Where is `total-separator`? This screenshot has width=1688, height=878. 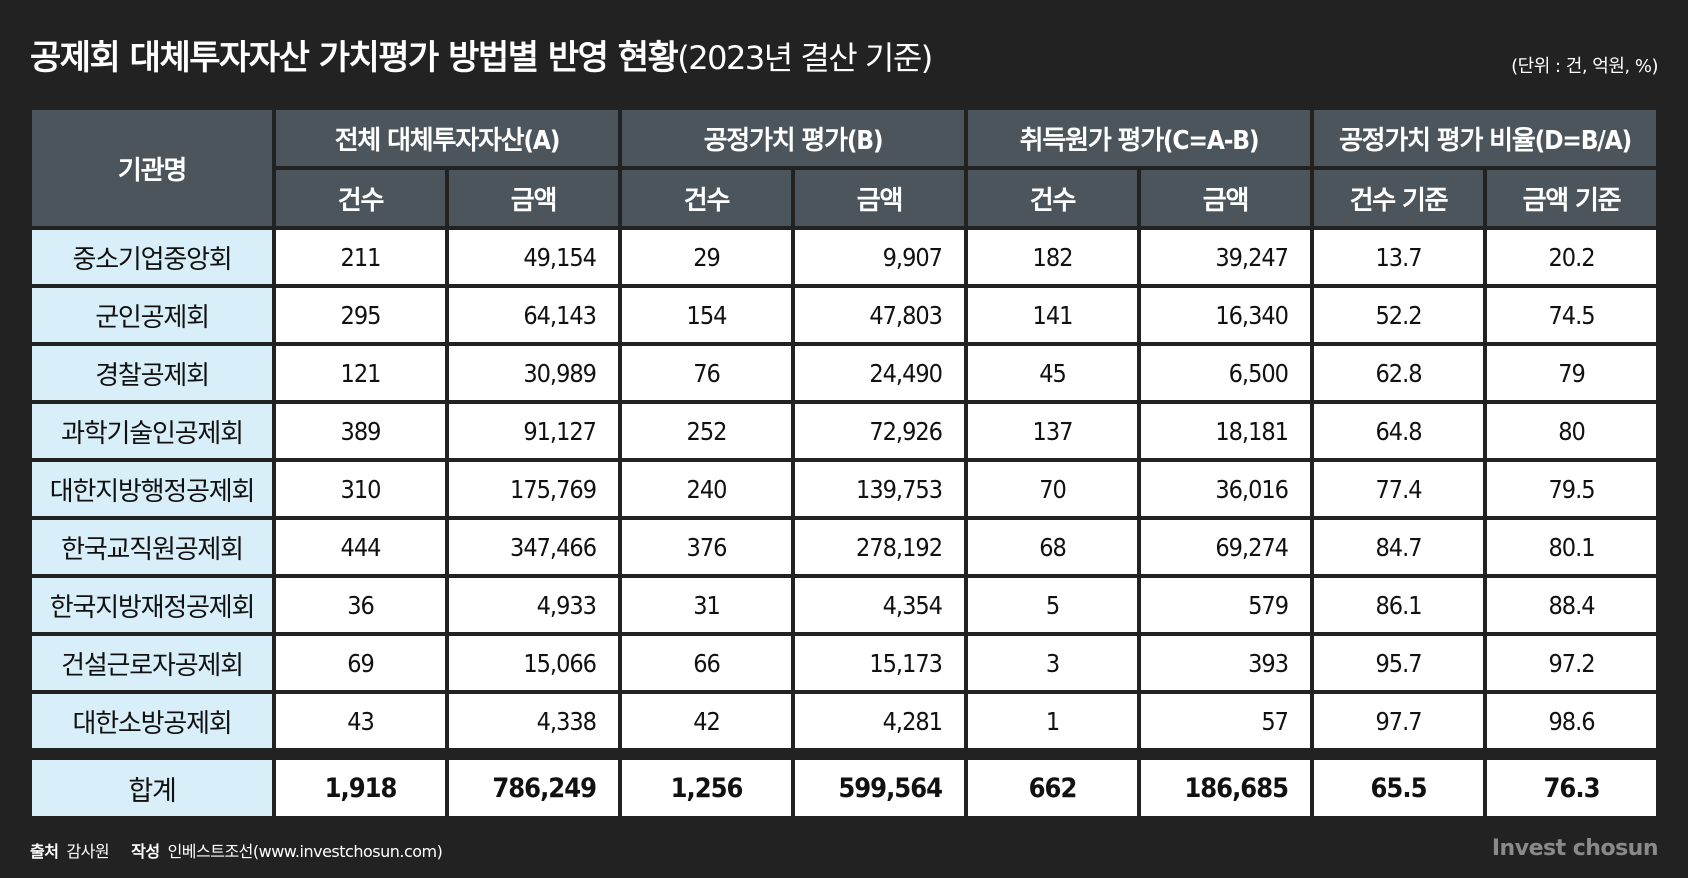 total-separator is located at coordinates (844, 754).